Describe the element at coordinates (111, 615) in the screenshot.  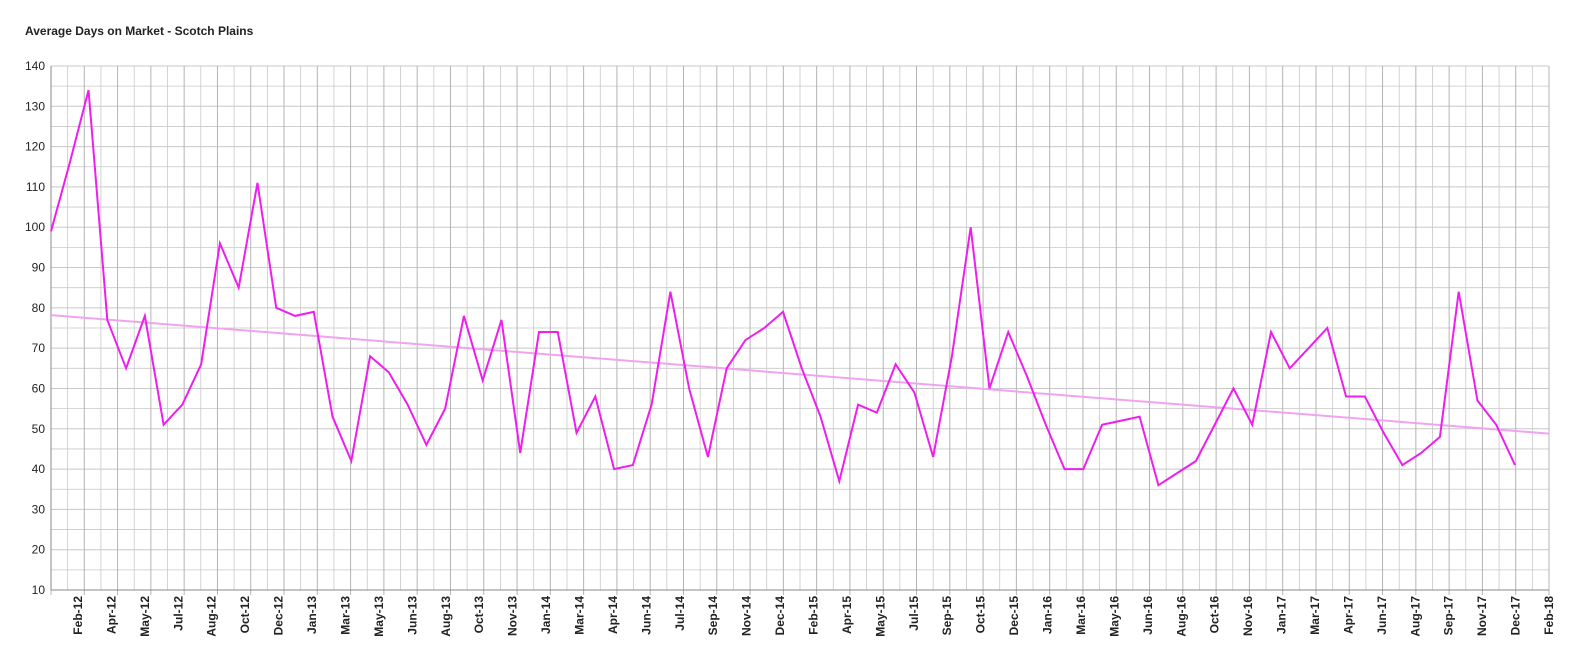
I see `x-tick-label: Apr-12` at that location.